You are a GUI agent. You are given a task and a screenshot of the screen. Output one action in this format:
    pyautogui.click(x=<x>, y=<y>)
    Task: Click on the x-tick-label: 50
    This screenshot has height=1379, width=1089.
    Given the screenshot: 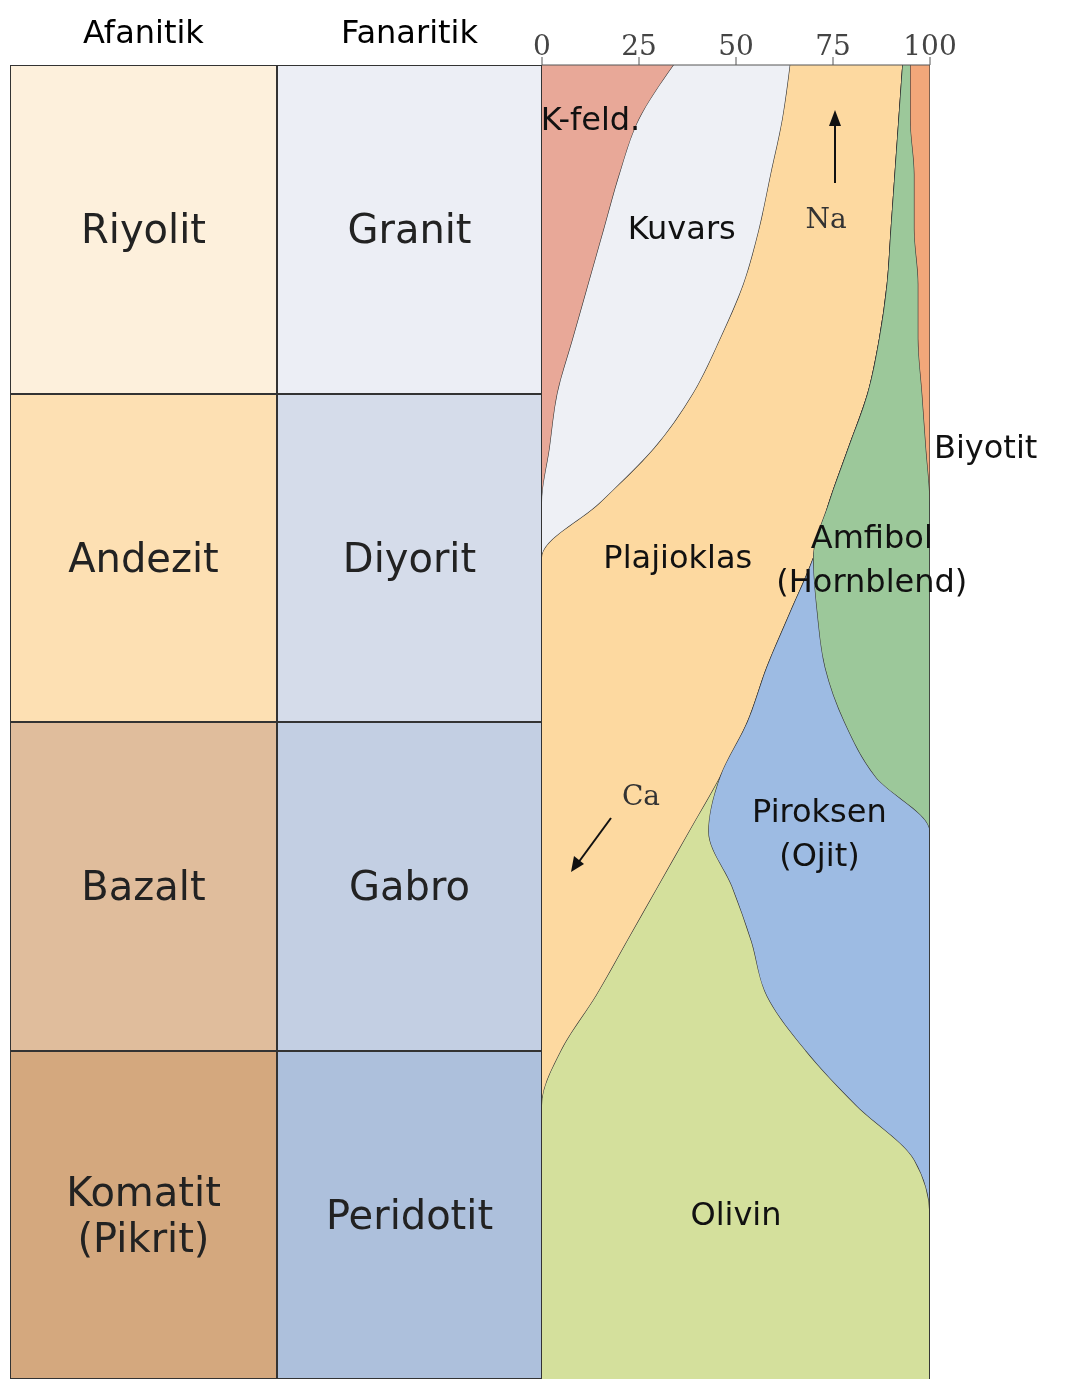 What is the action you would take?
    pyautogui.click(x=736, y=45)
    